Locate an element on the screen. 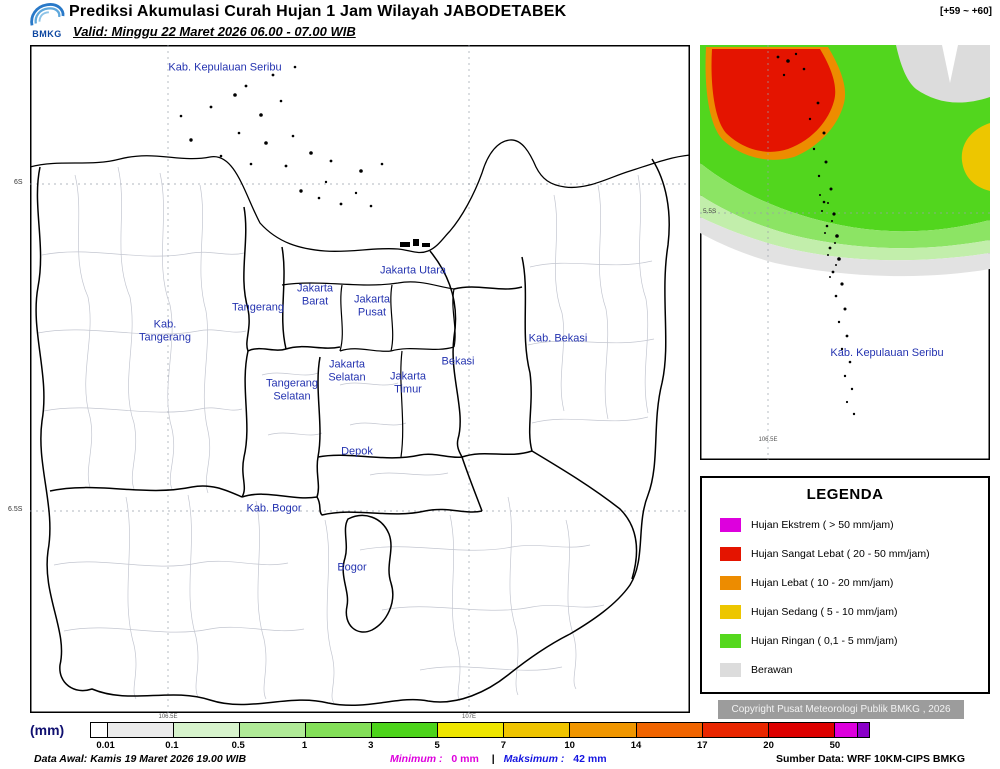 This screenshot has height=769, width=1000. region-label-jakarta-barat: Jakarta Barat is located at coordinates (315, 294).